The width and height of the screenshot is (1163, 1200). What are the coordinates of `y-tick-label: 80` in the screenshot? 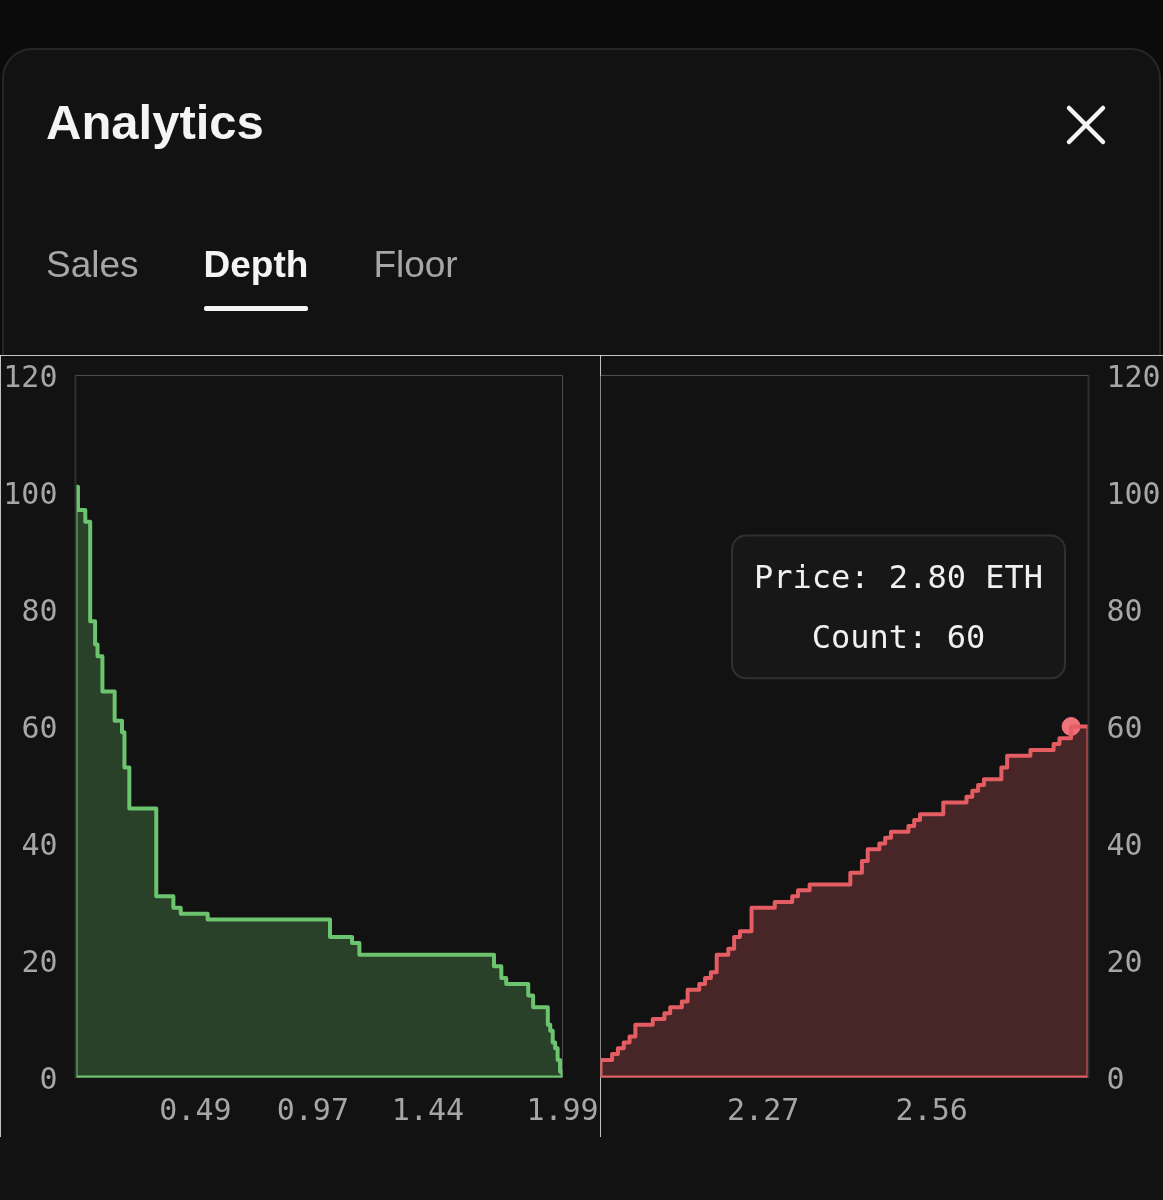 It's located at (39, 610).